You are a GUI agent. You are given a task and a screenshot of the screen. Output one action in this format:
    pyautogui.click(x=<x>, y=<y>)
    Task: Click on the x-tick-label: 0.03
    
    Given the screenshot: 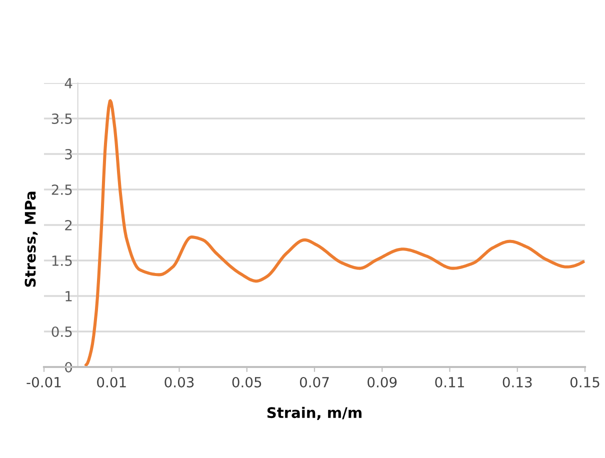 What is the action you would take?
    pyautogui.click(x=179, y=382)
    